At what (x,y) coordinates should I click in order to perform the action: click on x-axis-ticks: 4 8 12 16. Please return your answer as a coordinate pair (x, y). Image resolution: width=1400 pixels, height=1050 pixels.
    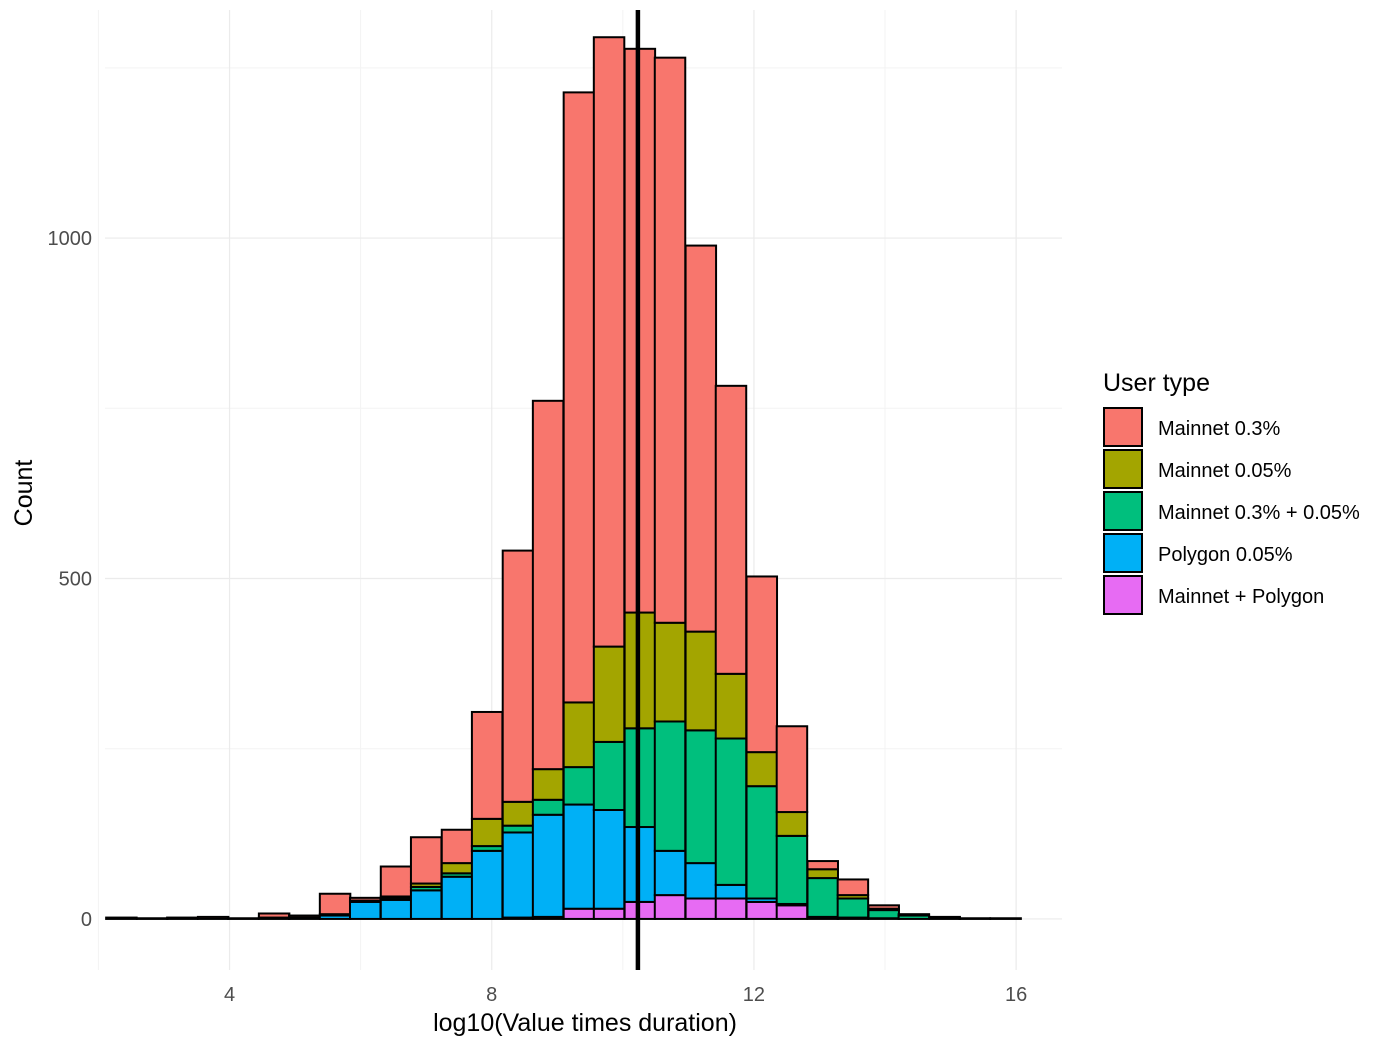
    Looking at the image, I should click on (625, 995).